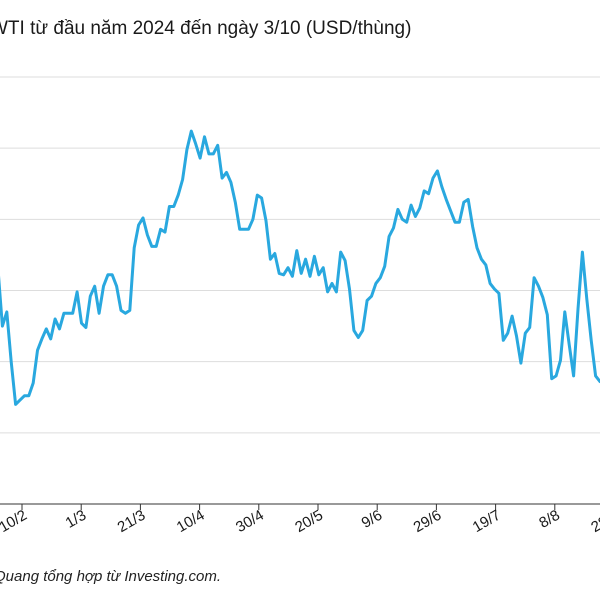 Image resolution: width=600 pixels, height=600 pixels. I want to click on x-tick-label: 28/8, so click(594, 521).